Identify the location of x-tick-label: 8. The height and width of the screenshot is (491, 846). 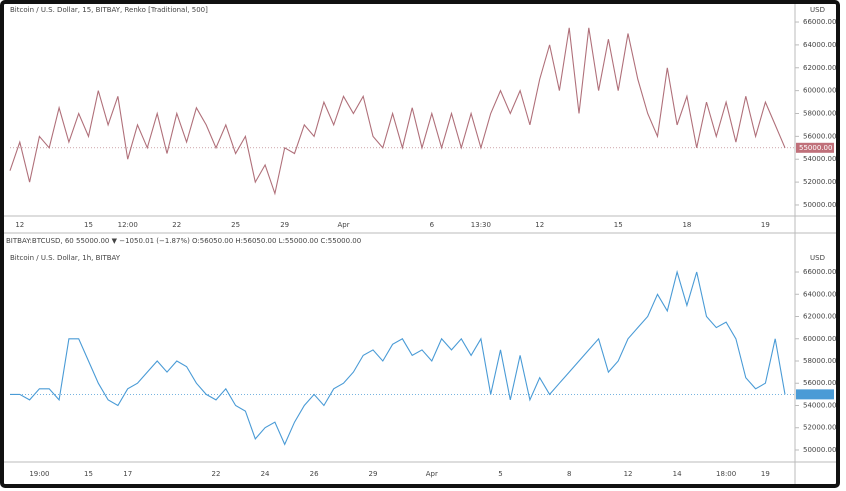
(569, 474).